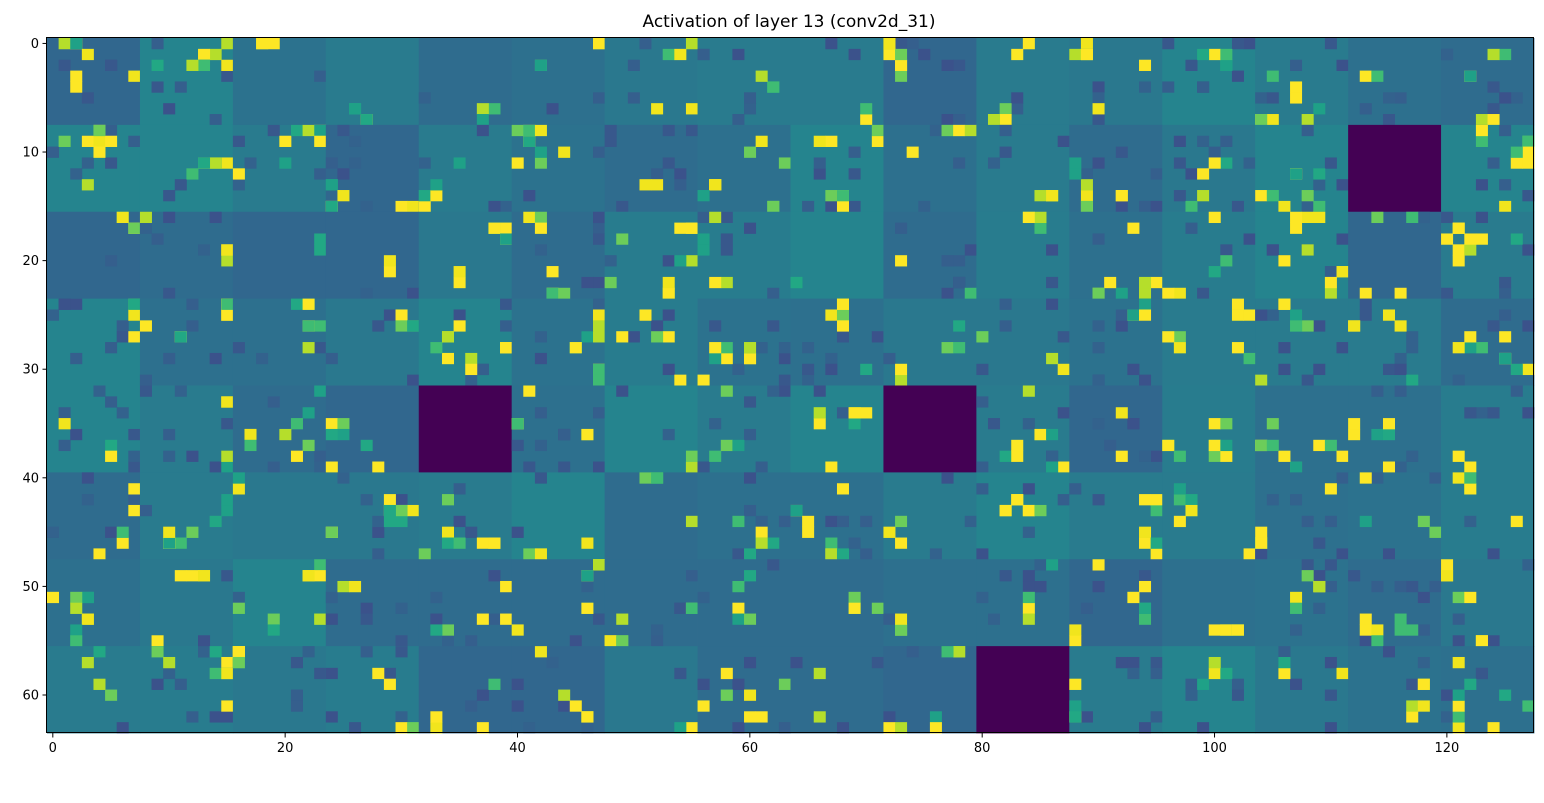  Describe the element at coordinates (279, 516) in the screenshot. I see `heatmap-tile` at that location.